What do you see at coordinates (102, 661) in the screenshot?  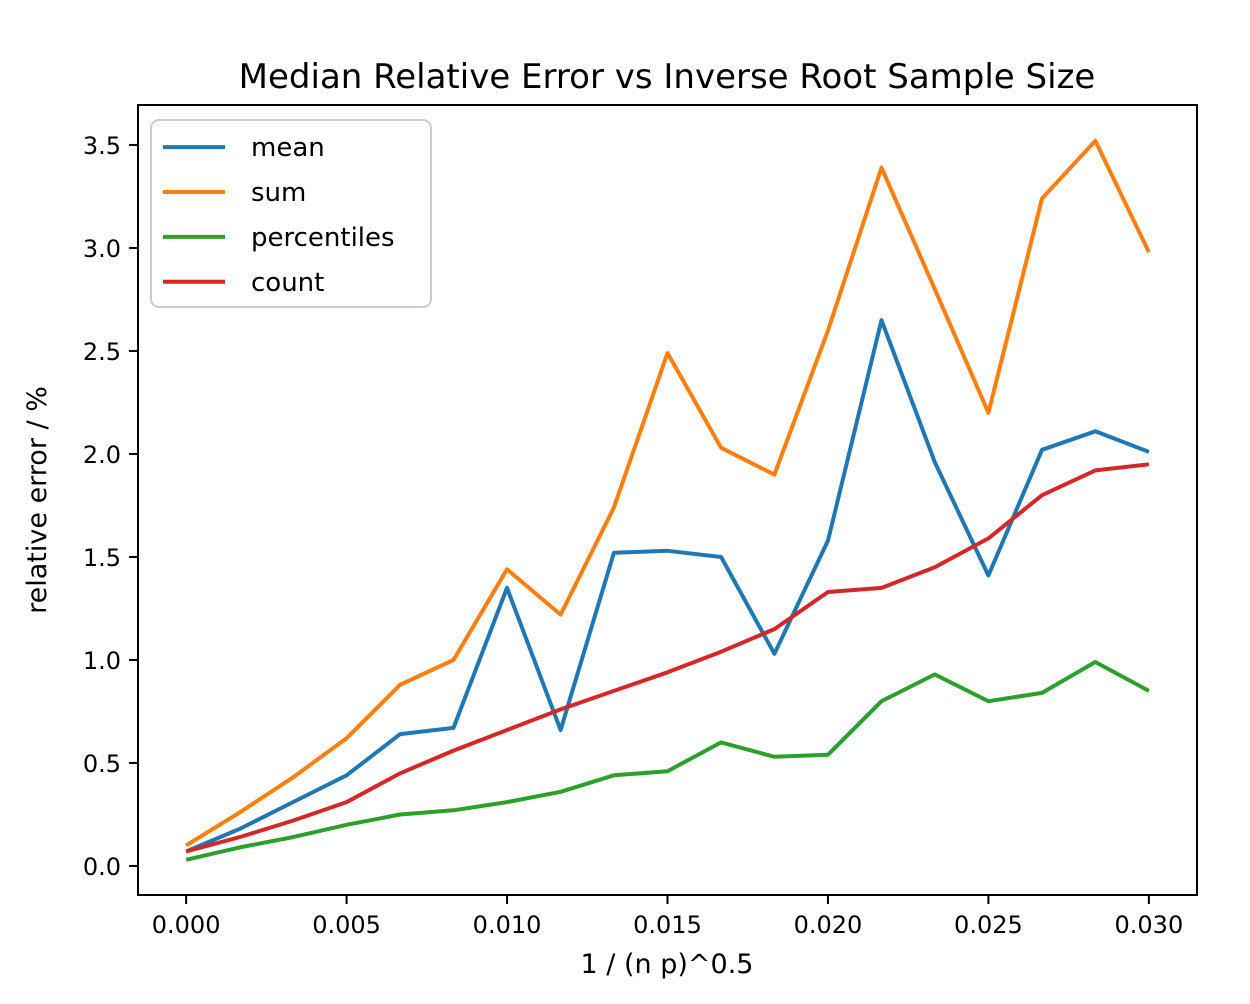 I see `y-tick-label: 1.0` at bounding box center [102, 661].